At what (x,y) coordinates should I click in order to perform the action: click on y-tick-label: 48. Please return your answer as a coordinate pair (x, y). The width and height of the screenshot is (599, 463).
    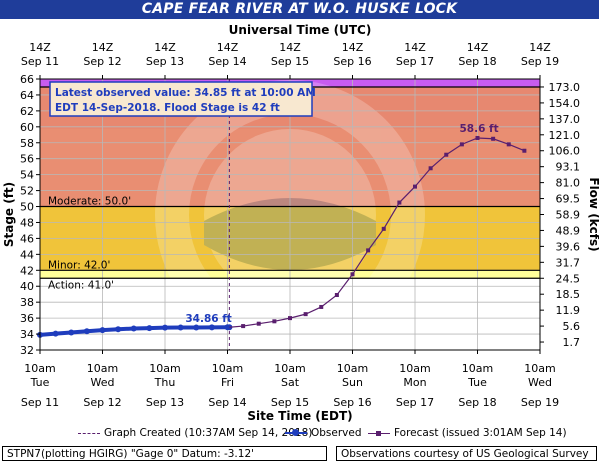
    Looking at the image, I should click on (27, 222).